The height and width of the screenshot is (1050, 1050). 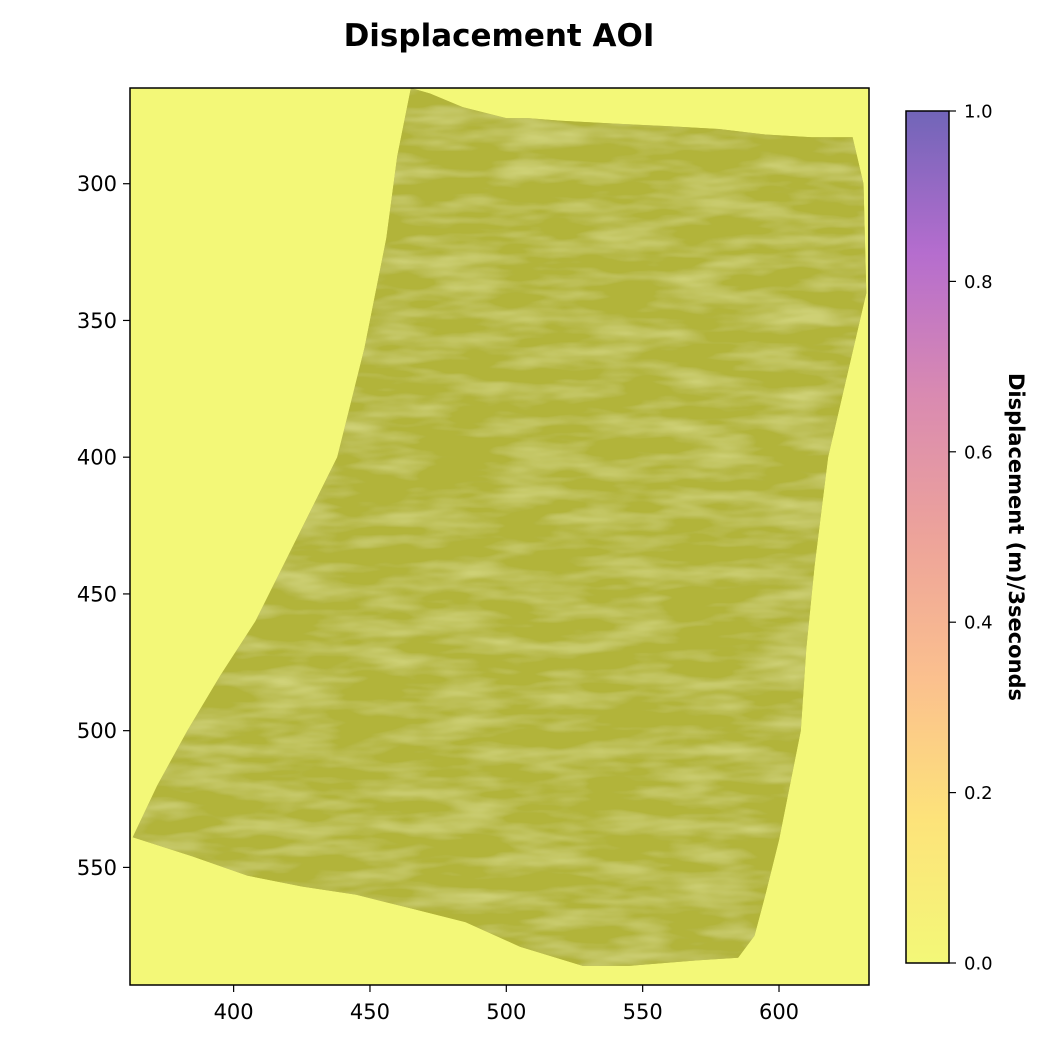 What do you see at coordinates (97, 184) in the screenshot?
I see `y-tick-label: 300` at bounding box center [97, 184].